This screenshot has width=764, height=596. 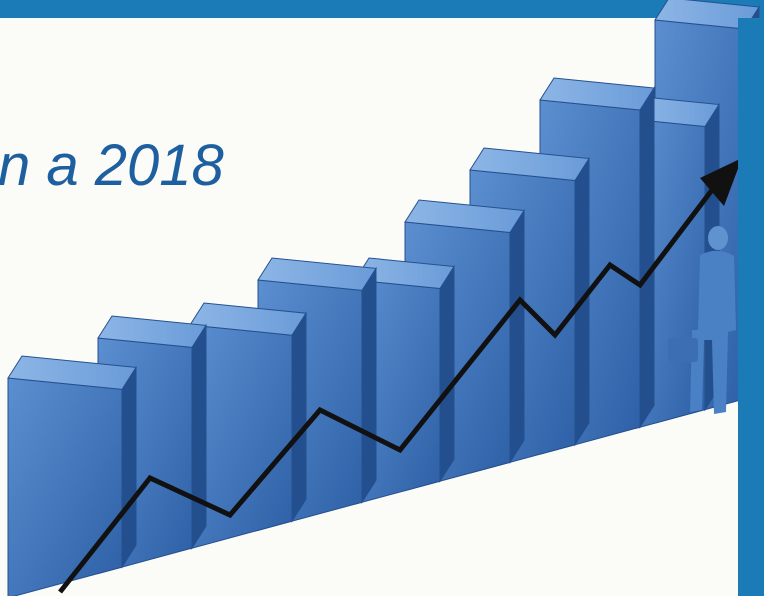 I want to click on slide-title: n a 2018, so click(x=112, y=165).